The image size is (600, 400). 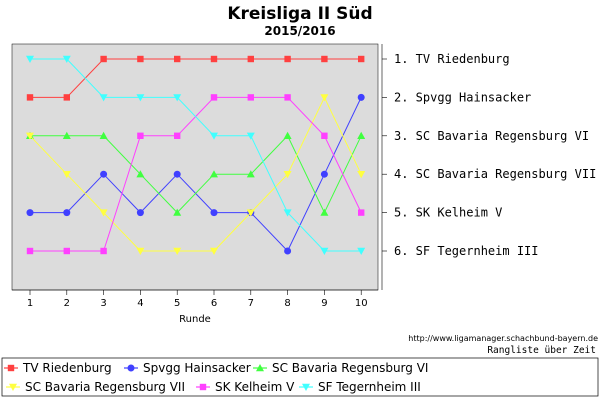 What do you see at coordinates (324, 303) in the screenshot?
I see `x-tick-label: 9` at bounding box center [324, 303].